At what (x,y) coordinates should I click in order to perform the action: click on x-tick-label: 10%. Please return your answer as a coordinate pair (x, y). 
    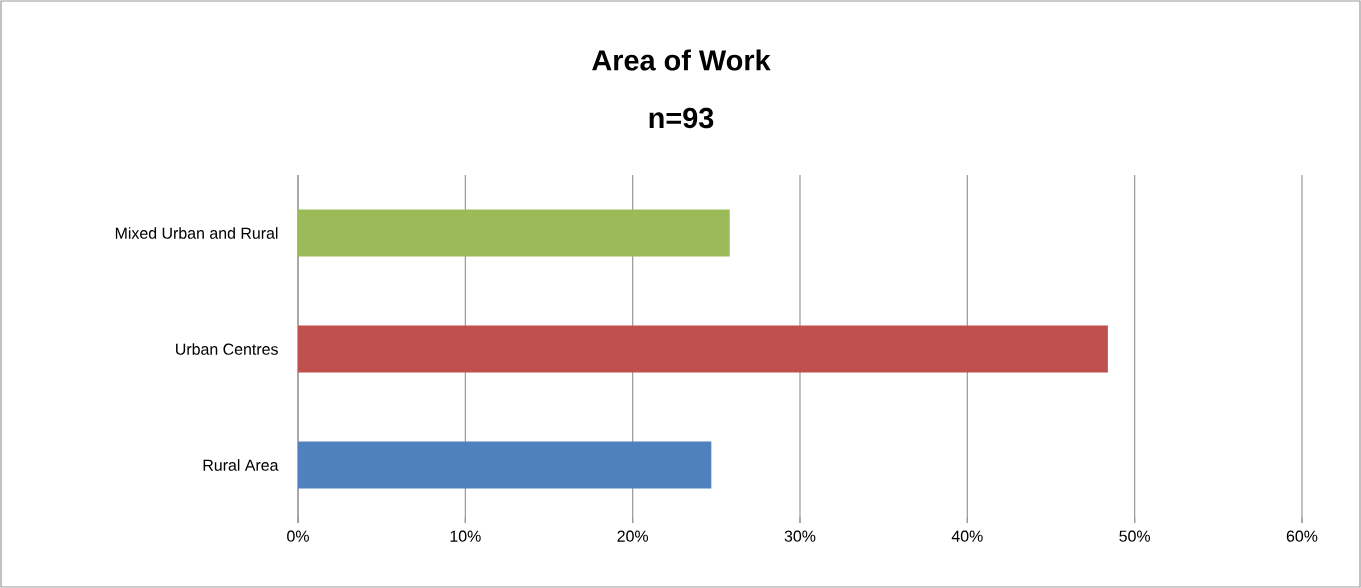
    Looking at the image, I should click on (465, 536).